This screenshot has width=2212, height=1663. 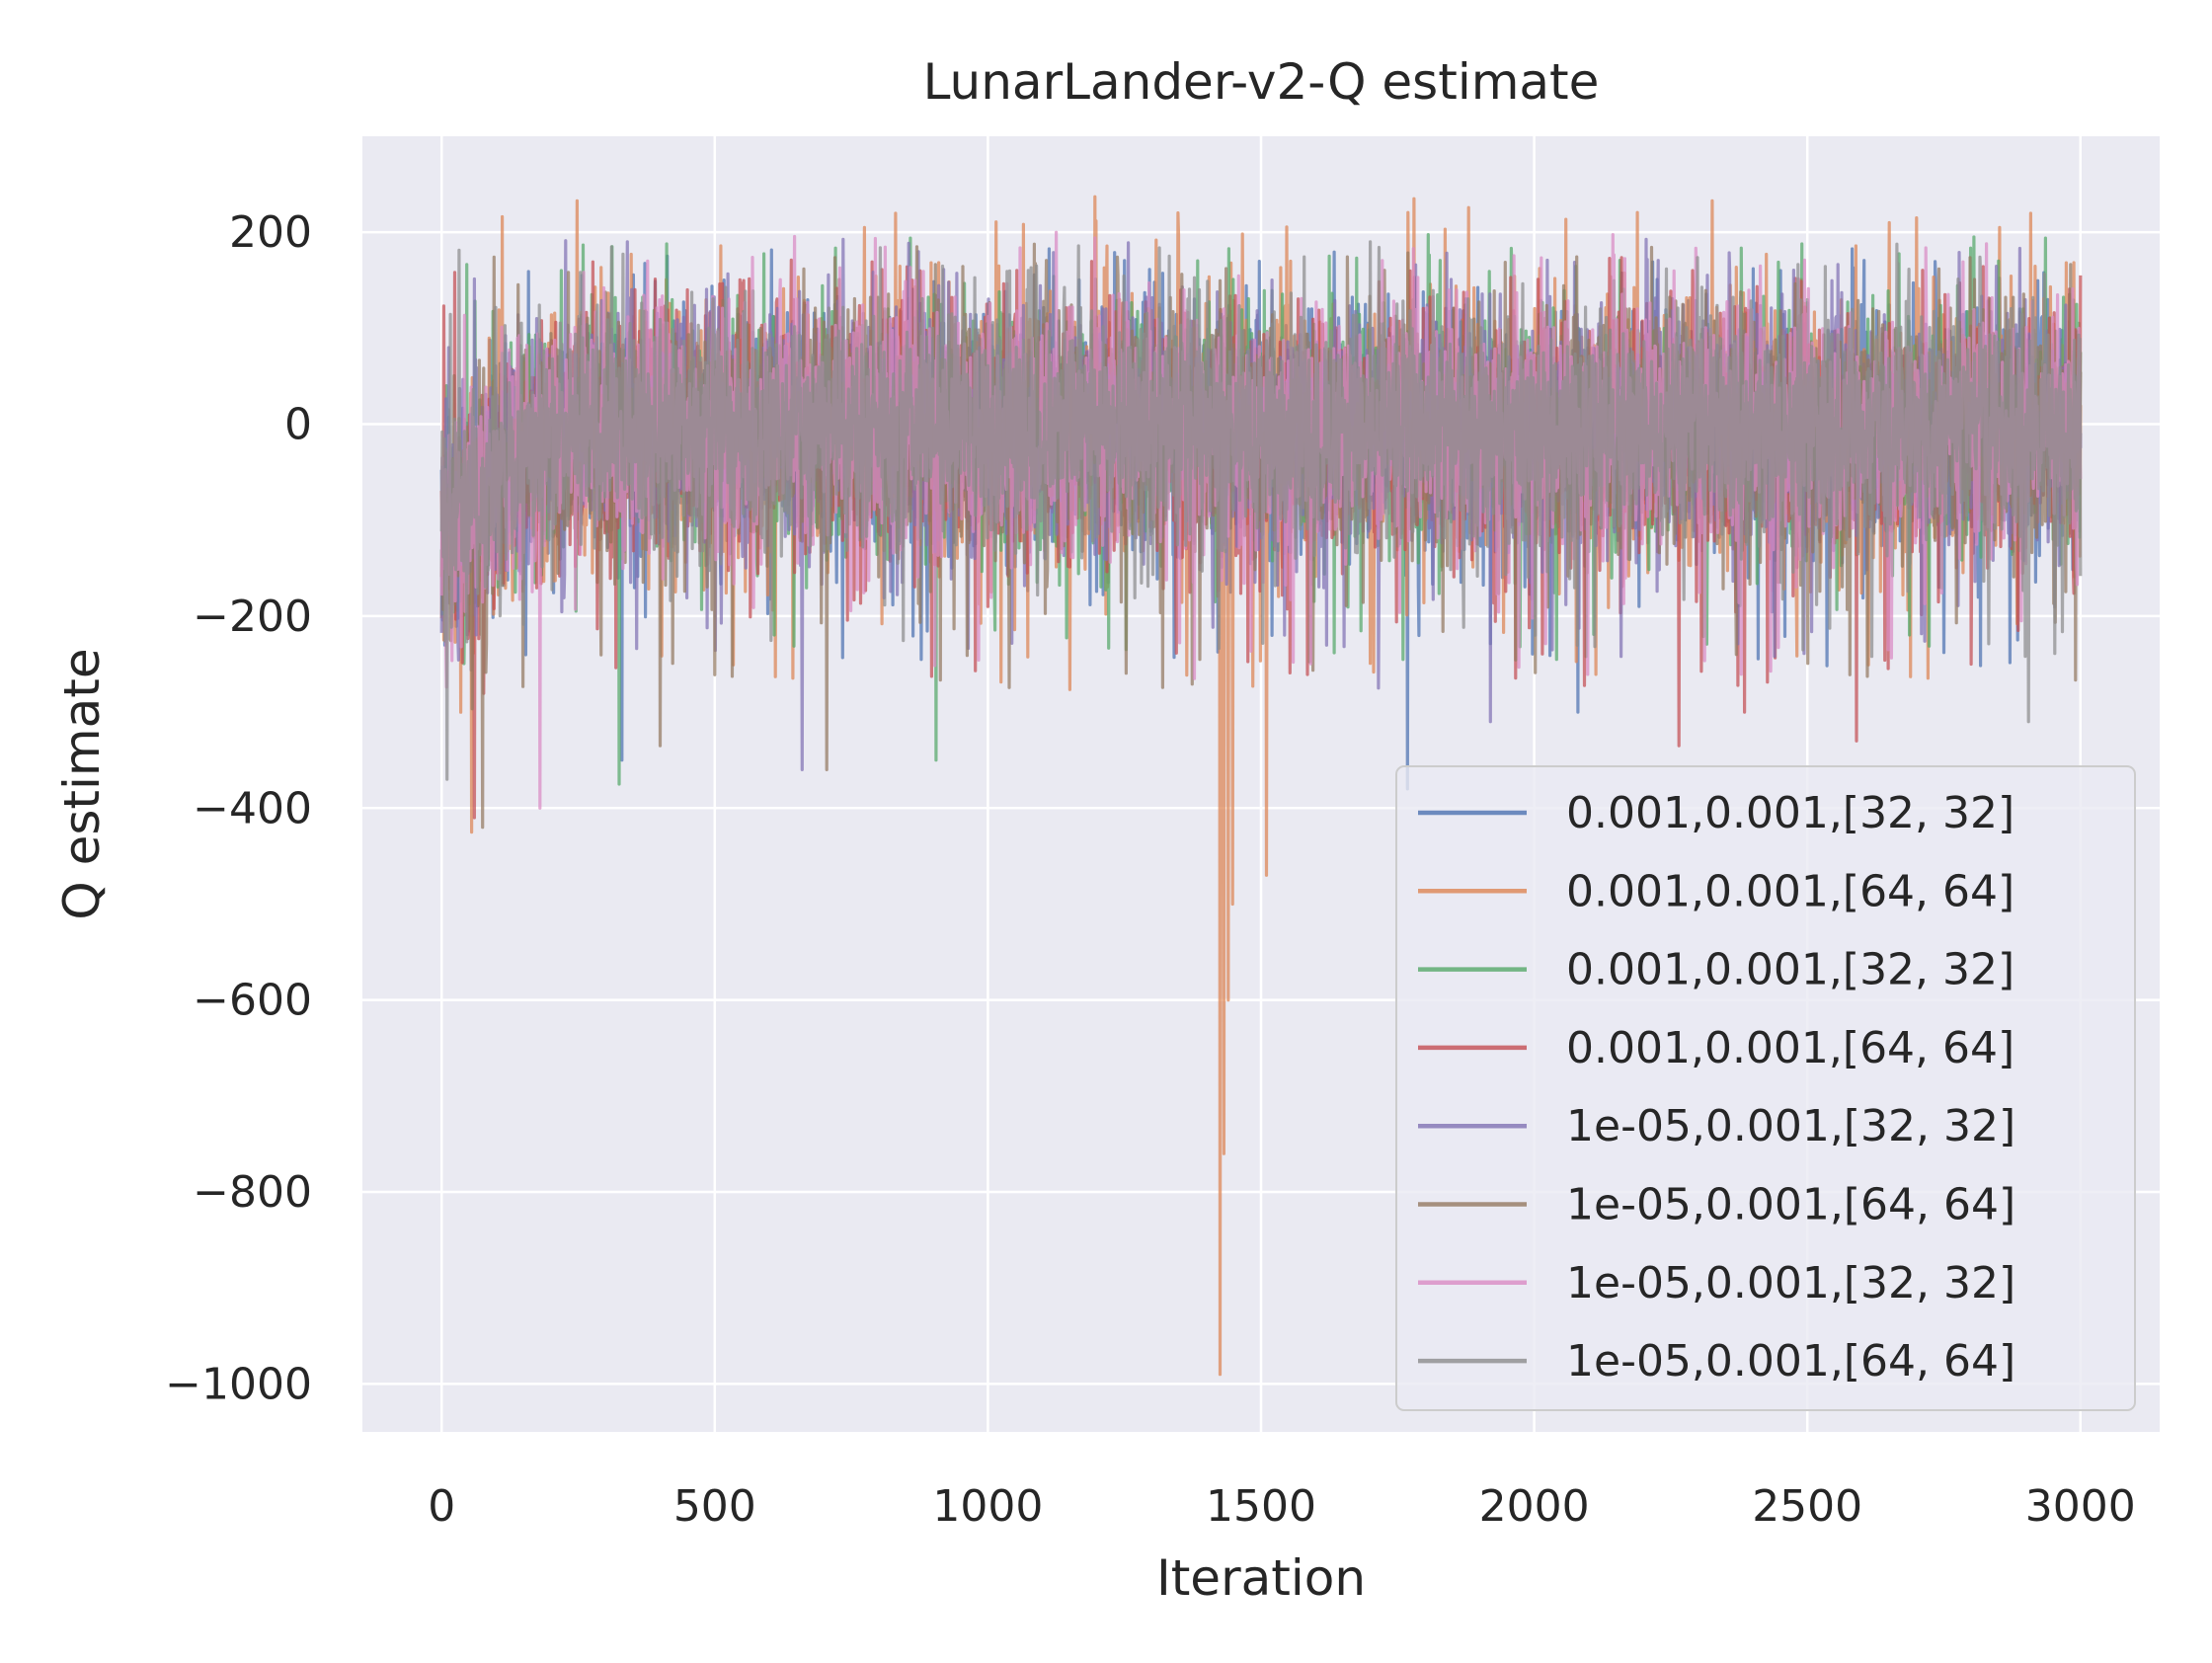 What do you see at coordinates (253, 1001) in the screenshot?
I see `y-tick-label: −600` at bounding box center [253, 1001].